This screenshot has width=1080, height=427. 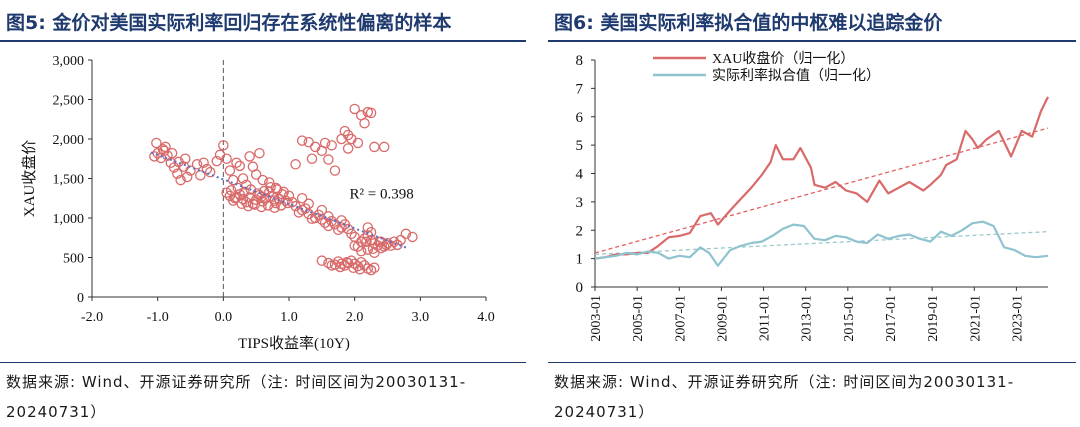 What do you see at coordinates (821, 190) in the screenshot?
I see `trendline-gold` at bounding box center [821, 190].